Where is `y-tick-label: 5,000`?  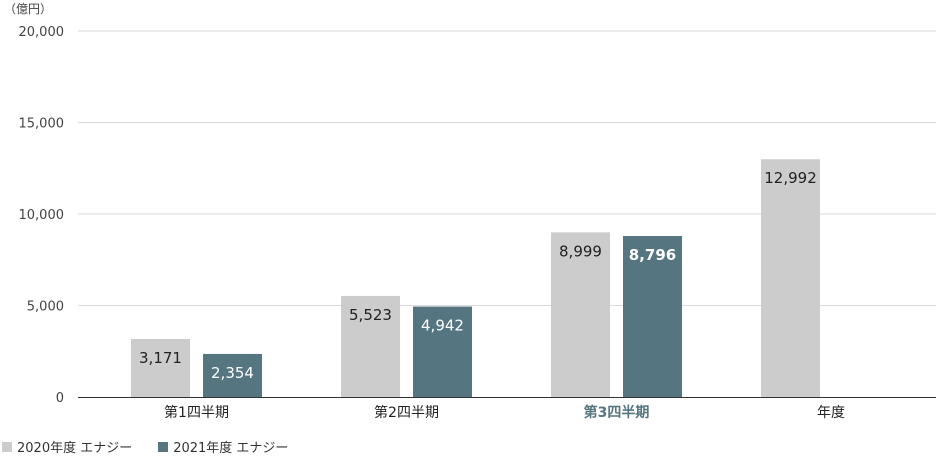 y-tick-label: 5,000 is located at coordinates (45, 307).